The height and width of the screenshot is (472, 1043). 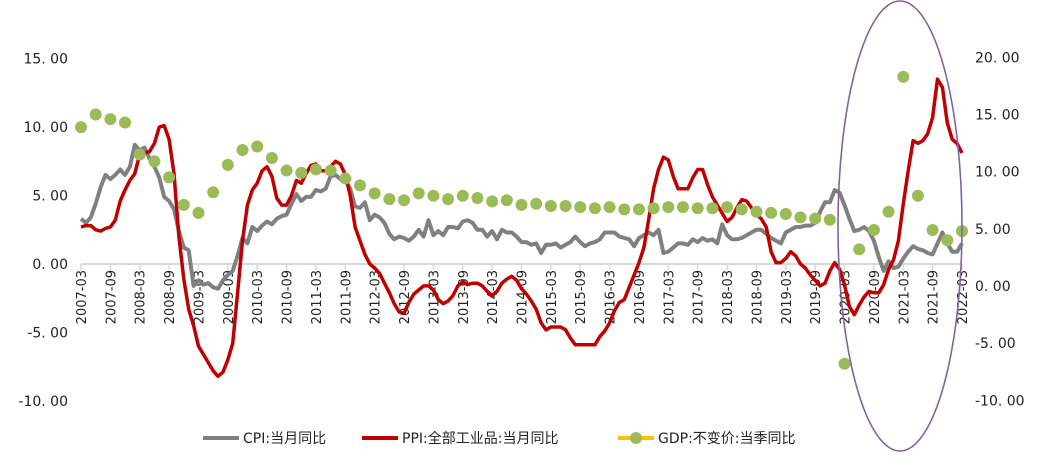 What do you see at coordinates (50, 197) in the screenshot?
I see `left-y-tick-label: 5. 00` at bounding box center [50, 197].